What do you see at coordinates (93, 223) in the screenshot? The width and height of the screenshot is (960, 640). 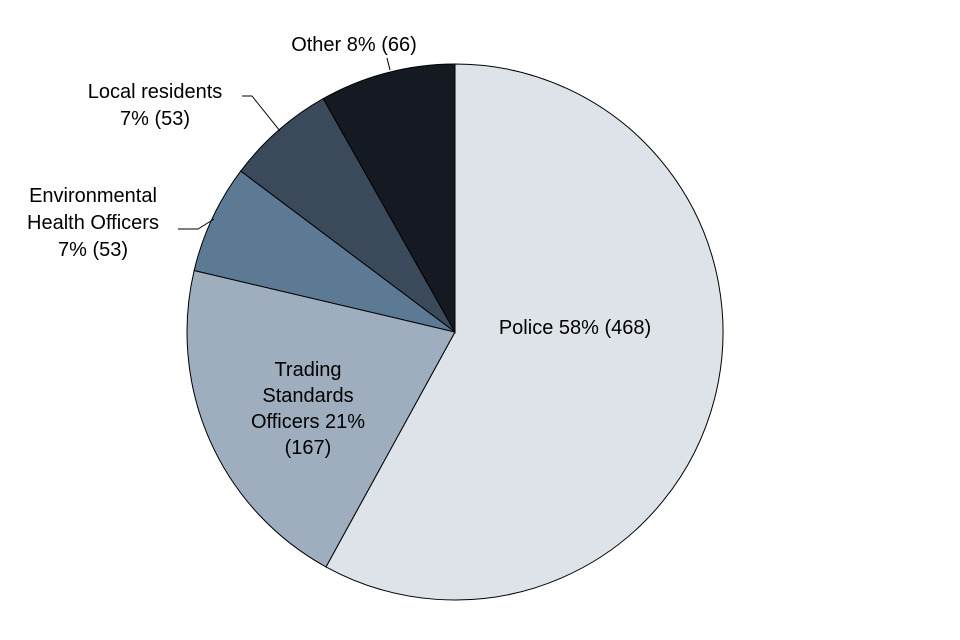 I see `slice-label-environmental-health-officers: Environmental Health Officers 7% (53)` at bounding box center [93, 223].